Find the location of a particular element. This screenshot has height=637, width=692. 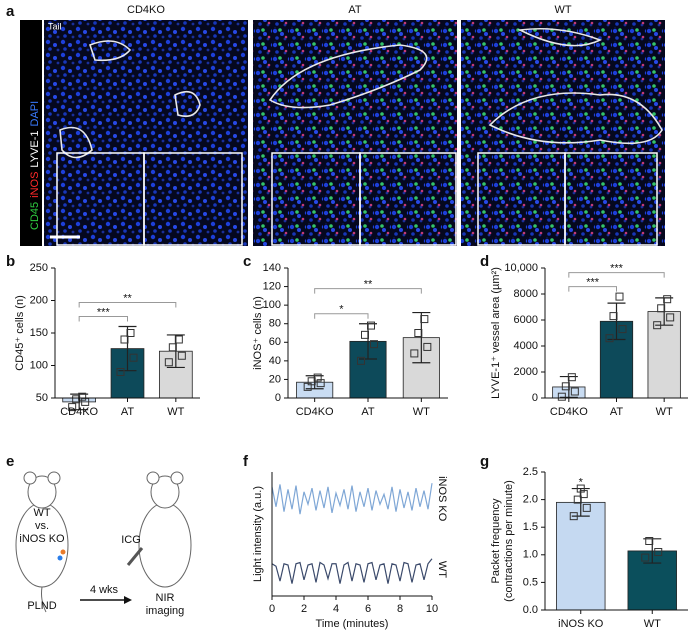

mouse-label: vs. is located at coordinates (42, 526).